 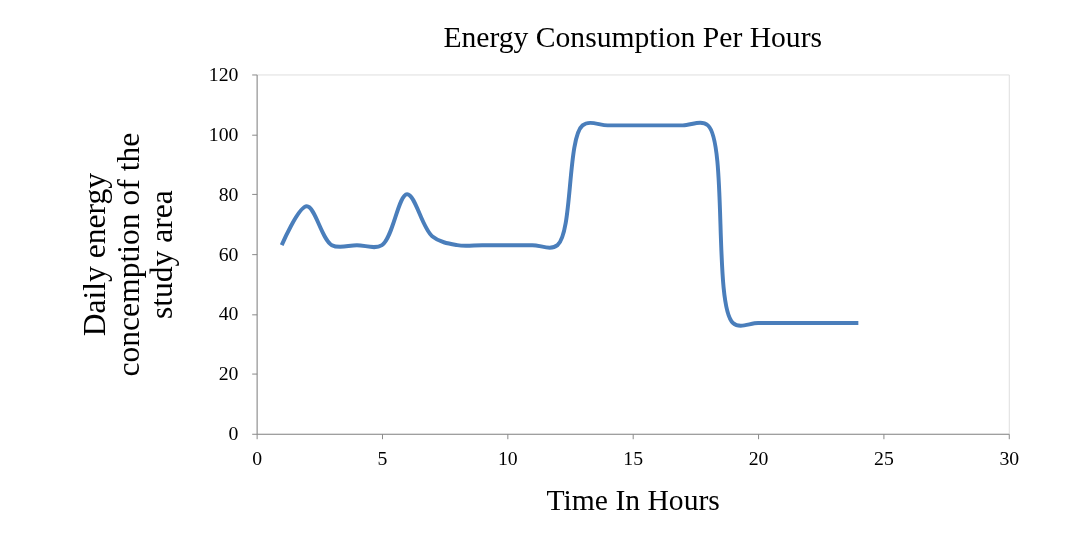 What do you see at coordinates (507, 457) in the screenshot?
I see `x-tick-label: 10` at bounding box center [507, 457].